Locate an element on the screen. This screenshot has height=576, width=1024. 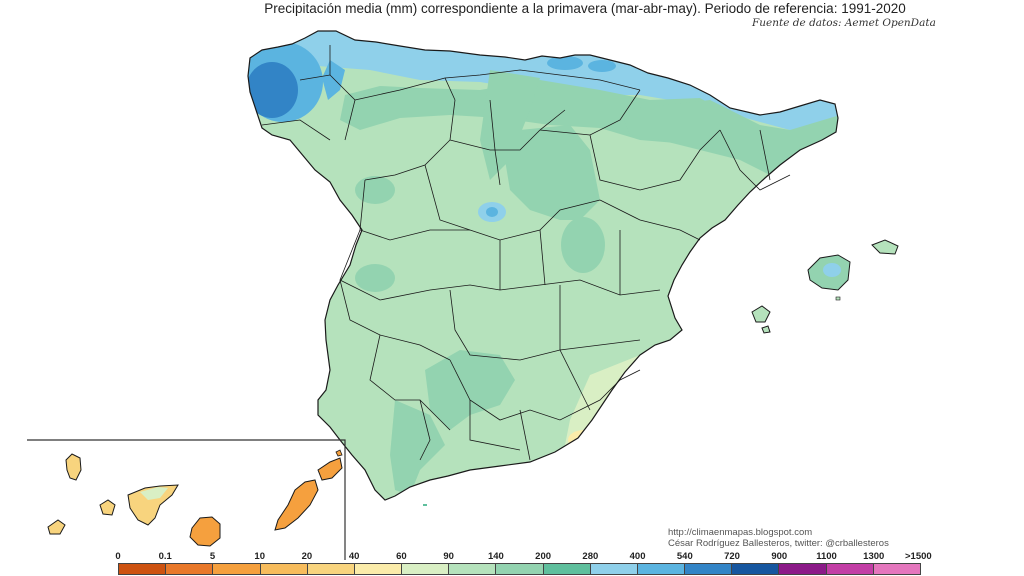
legend-label: 280 is located at coordinates (590, 556).